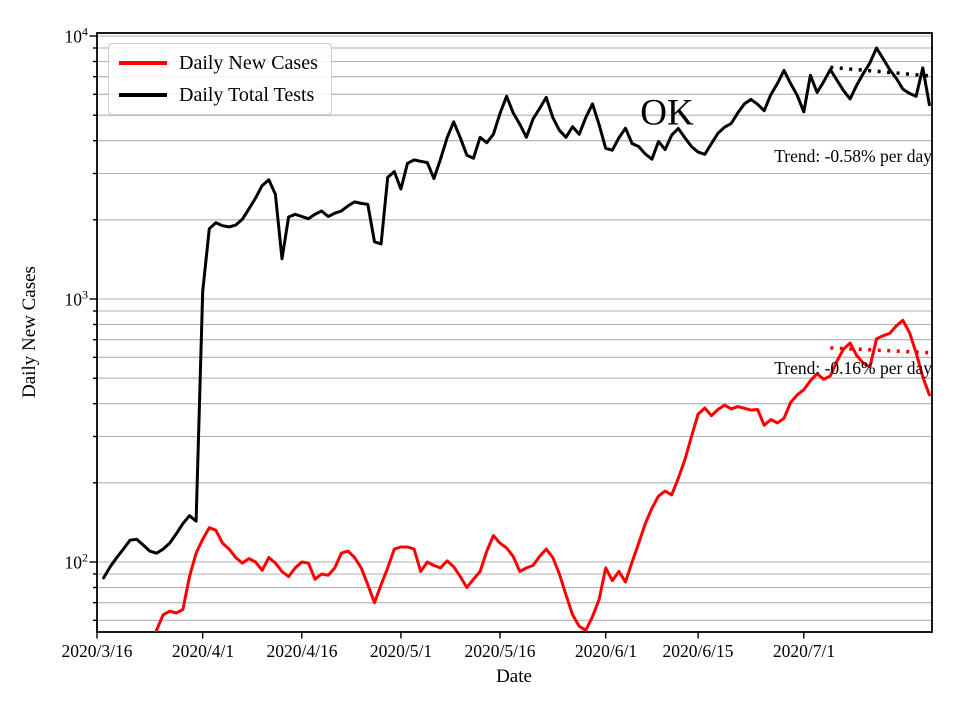 This screenshot has height=720, width=960. What do you see at coordinates (853, 368) in the screenshot?
I see `trend-annotation-cases: Trend: -0.16% per day` at bounding box center [853, 368].